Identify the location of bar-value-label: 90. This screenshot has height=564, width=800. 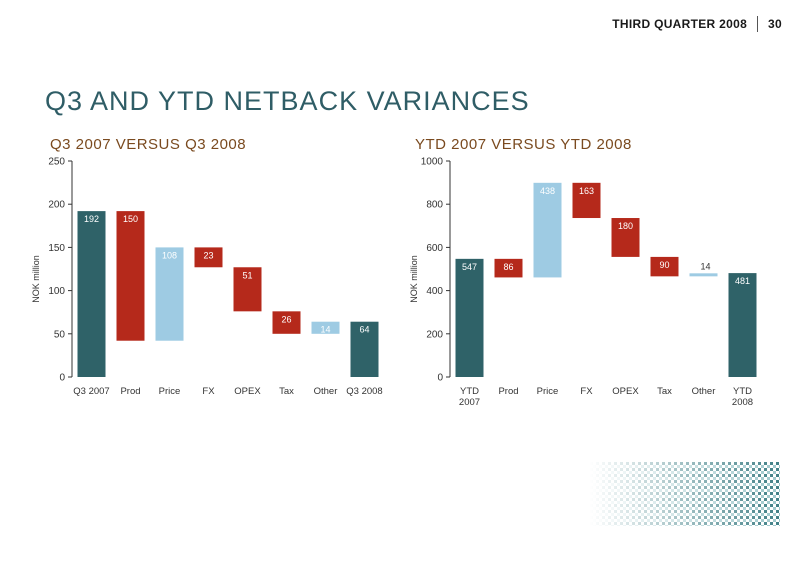
(664, 265).